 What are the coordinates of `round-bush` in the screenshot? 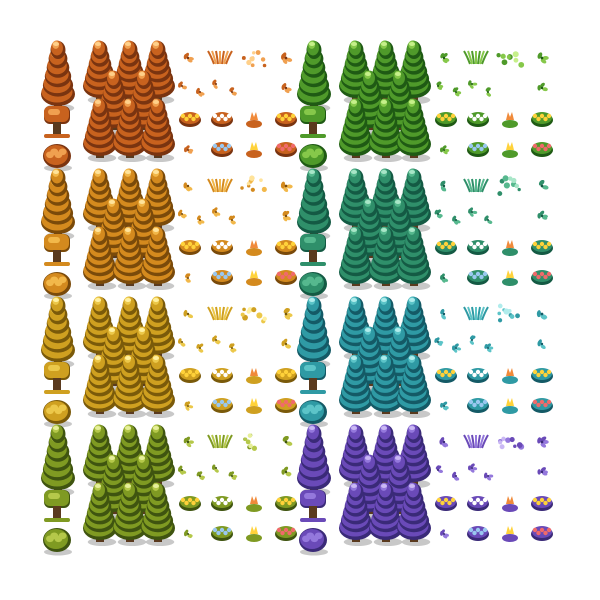 It's located at (57, 414).